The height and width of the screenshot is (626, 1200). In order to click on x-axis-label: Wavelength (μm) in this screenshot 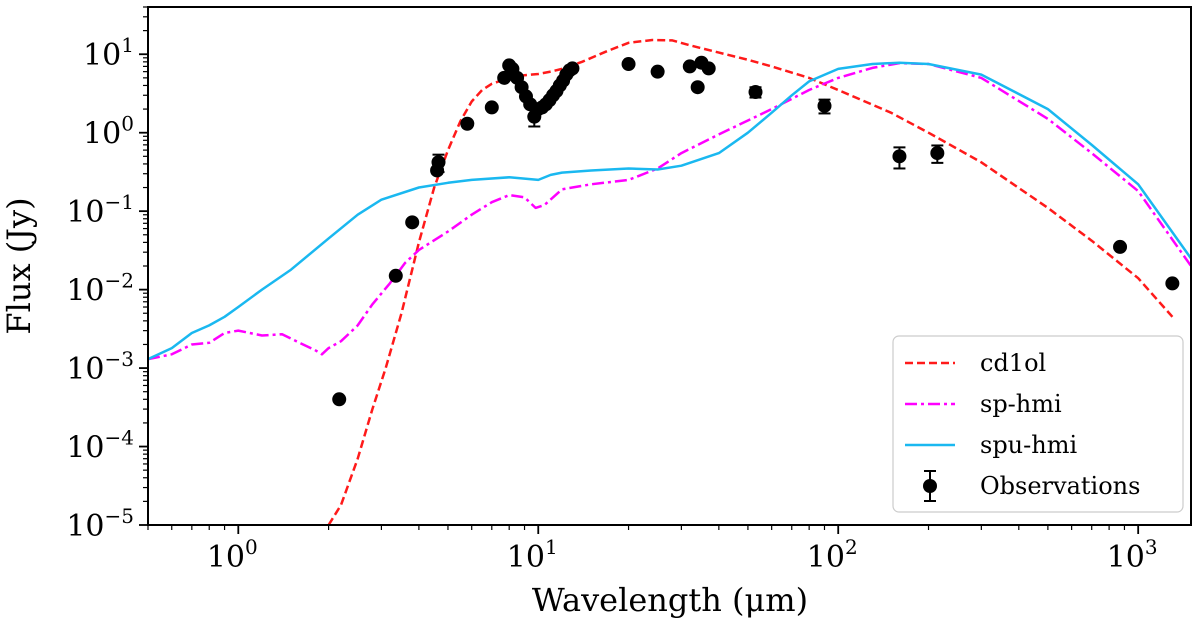, I will do `click(670, 600)`.